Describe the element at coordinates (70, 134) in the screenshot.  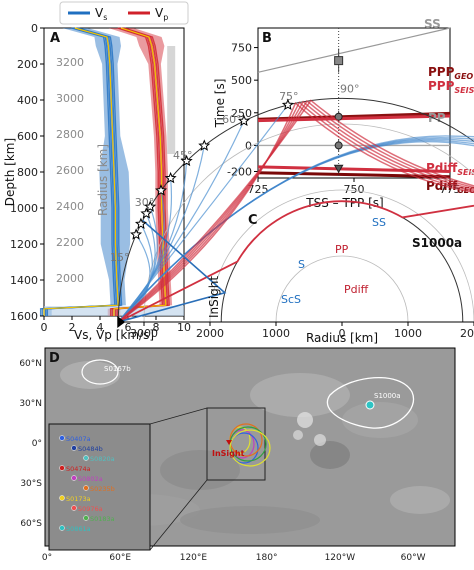
I see `radius-tick-label: 2800` at that location.